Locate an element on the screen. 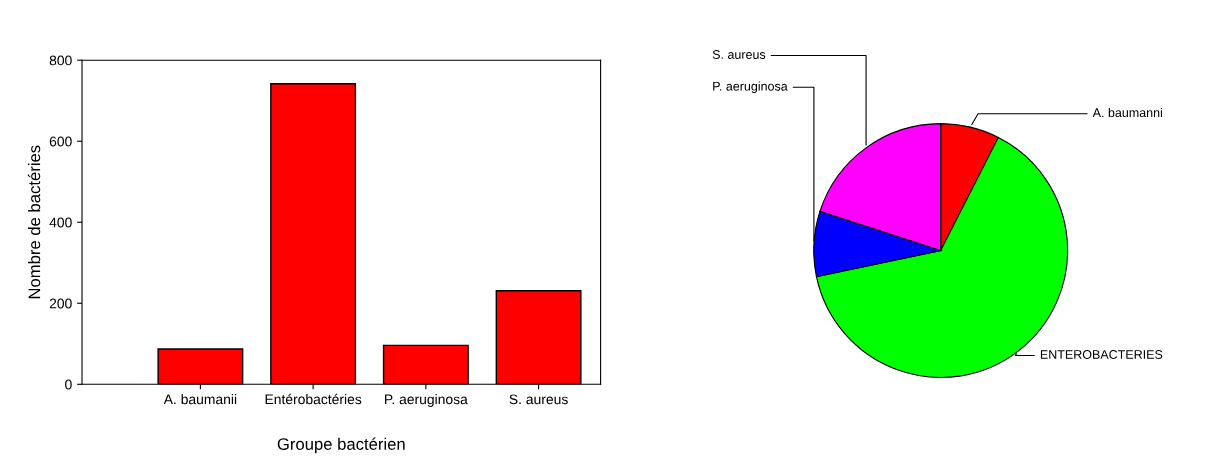 Image resolution: width=1206 pixels, height=463 pixels. slice-label: S. aureus is located at coordinates (739, 54).